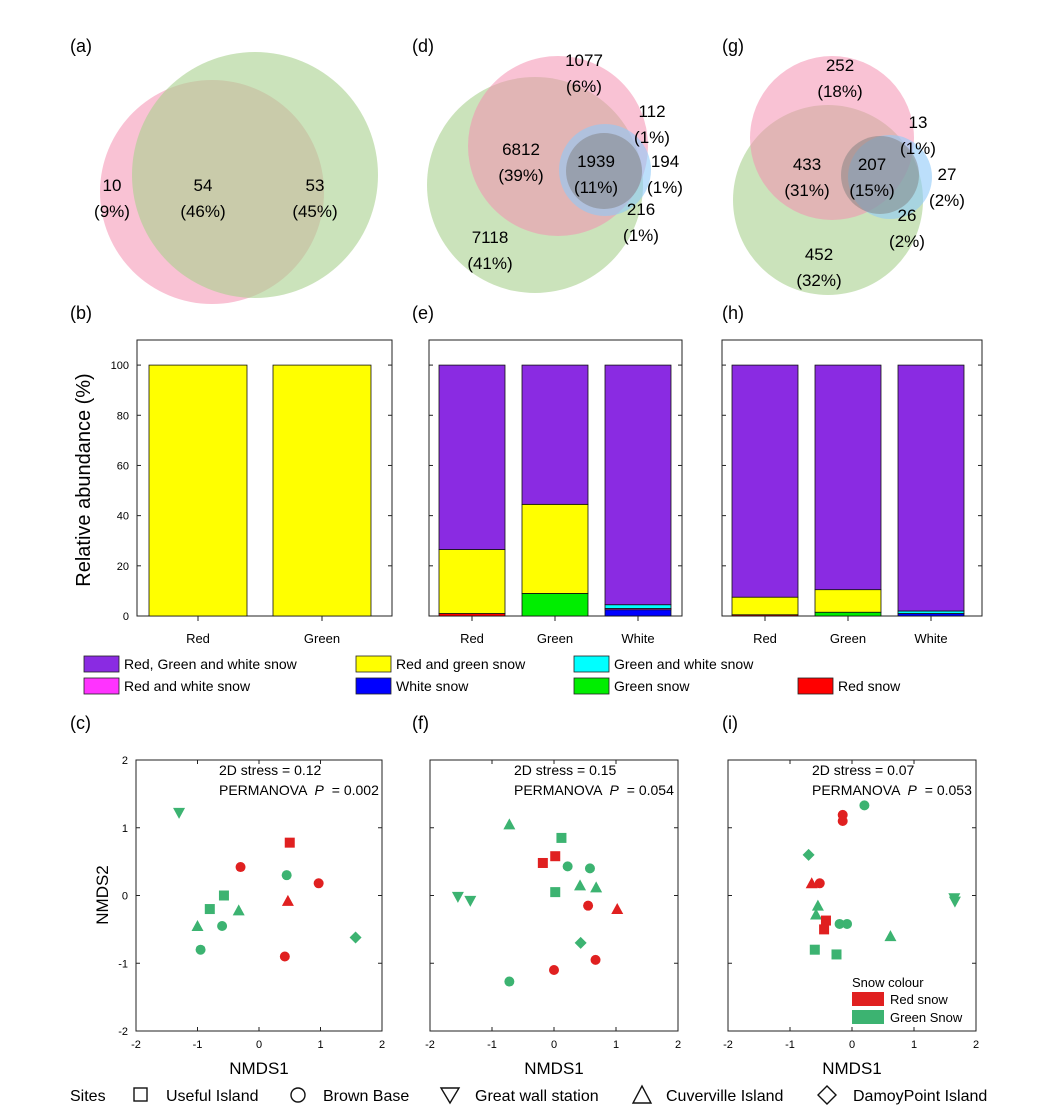 The image size is (1047, 1109). What do you see at coordinates (211, 664) in the screenshot?
I see `legend-label: Red, Green and white snow` at bounding box center [211, 664].